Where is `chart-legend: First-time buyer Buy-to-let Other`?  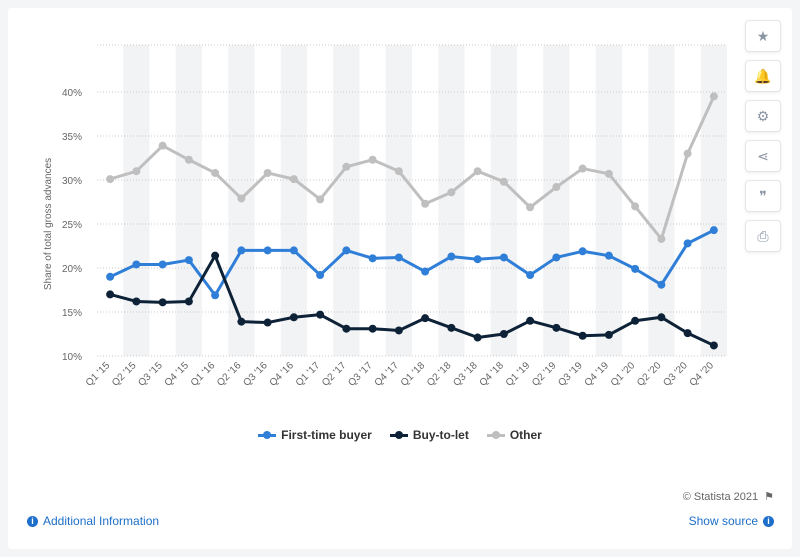
chart-legend: First-time buyer Buy-to-let Other is located at coordinates (400, 435).